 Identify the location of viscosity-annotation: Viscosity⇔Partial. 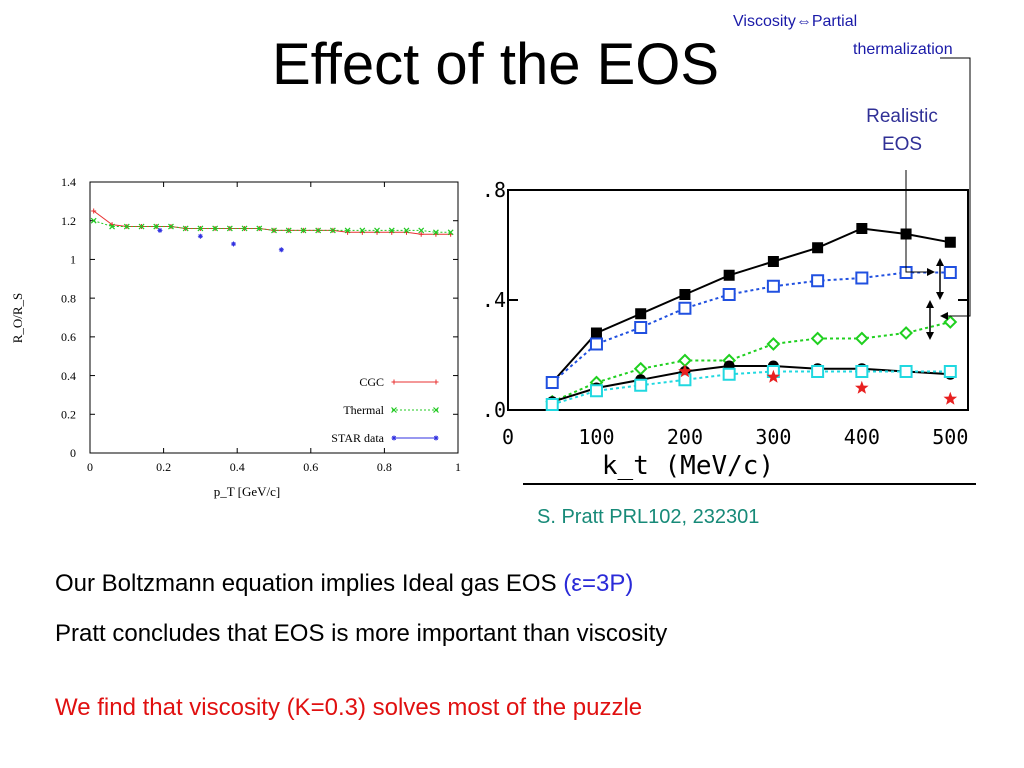
(795, 21).